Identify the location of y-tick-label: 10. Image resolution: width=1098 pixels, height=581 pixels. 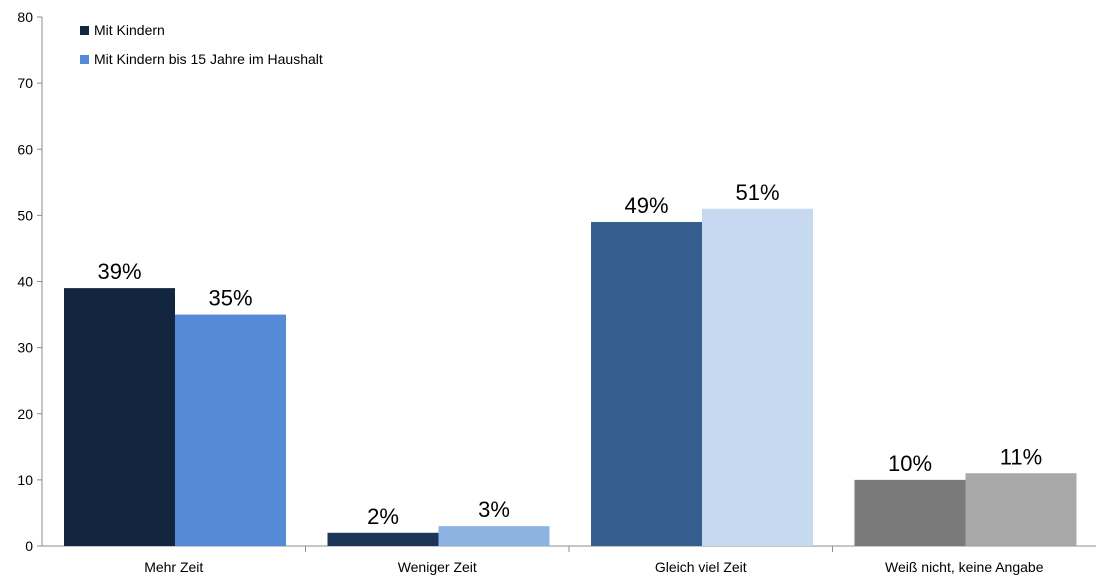
(25, 480).